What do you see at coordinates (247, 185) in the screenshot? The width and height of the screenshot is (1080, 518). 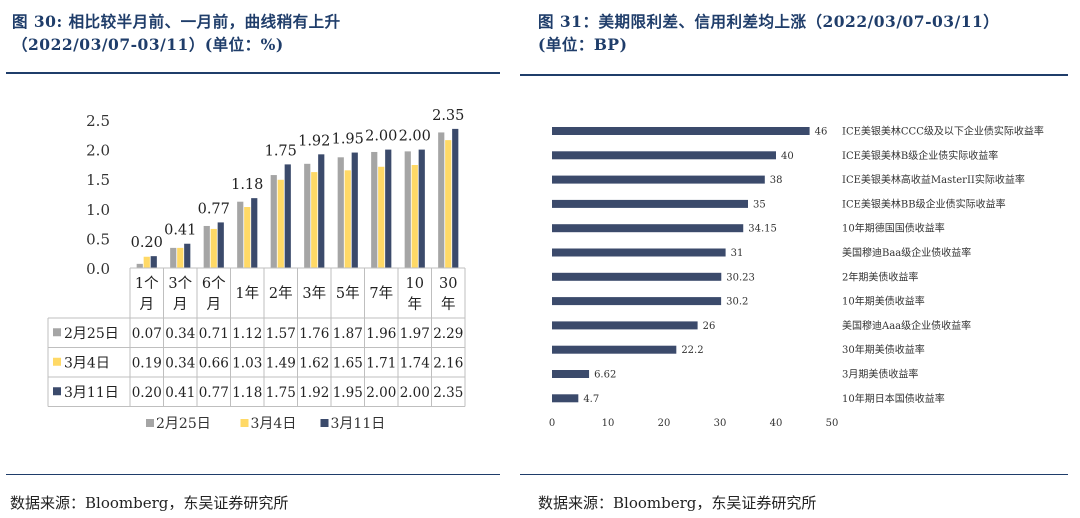 I see `data-label: 1.18` at bounding box center [247, 185].